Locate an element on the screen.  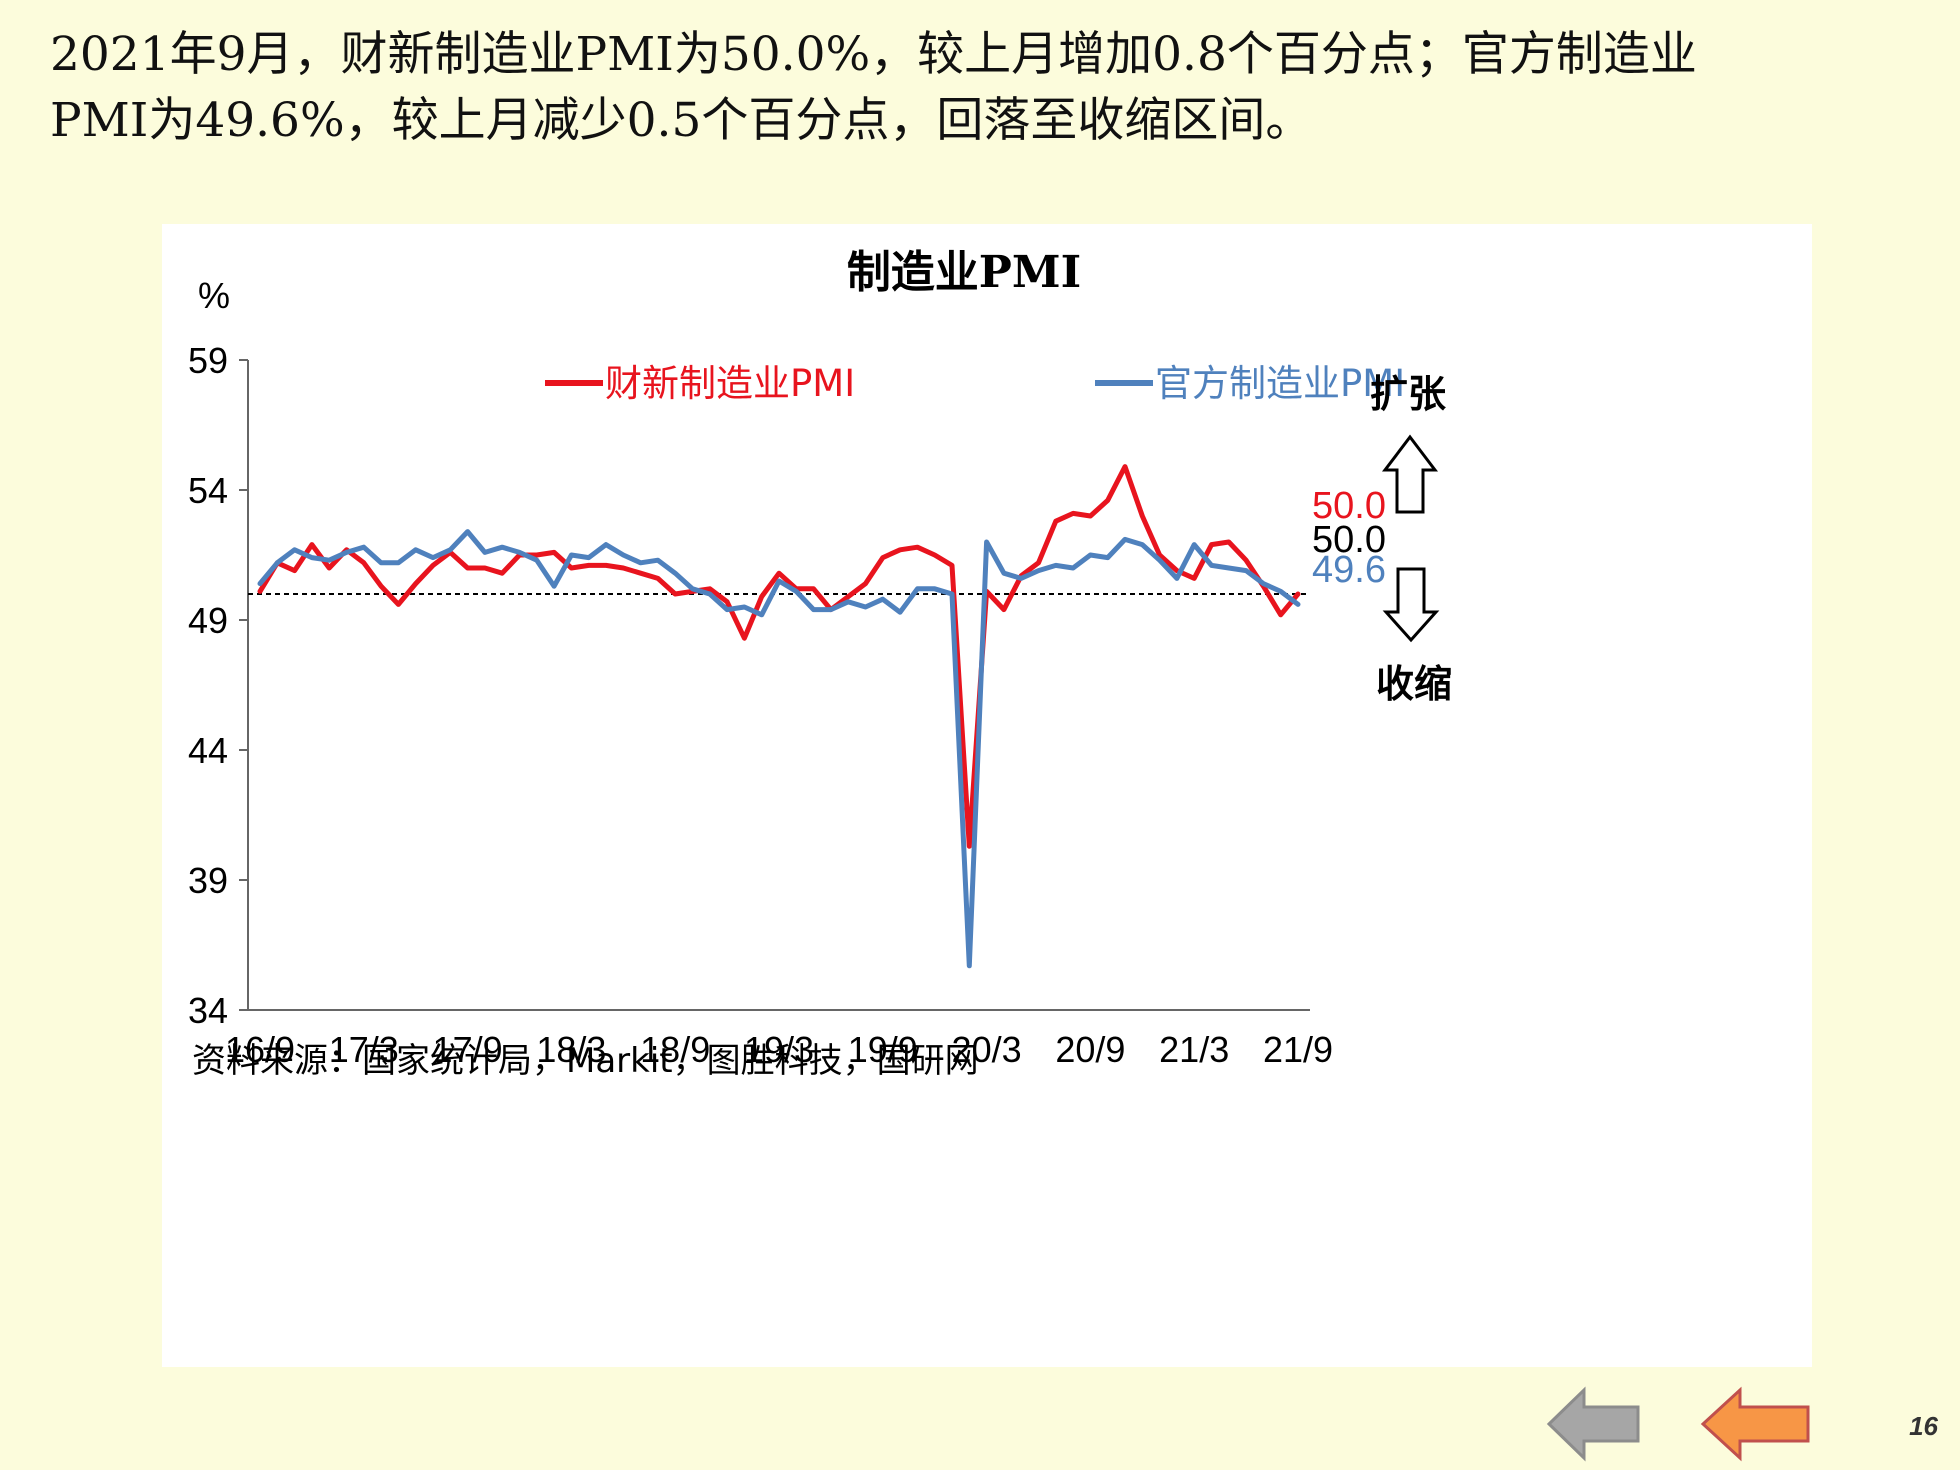
x-tick-label: 17/9 is located at coordinates (468, 1049).